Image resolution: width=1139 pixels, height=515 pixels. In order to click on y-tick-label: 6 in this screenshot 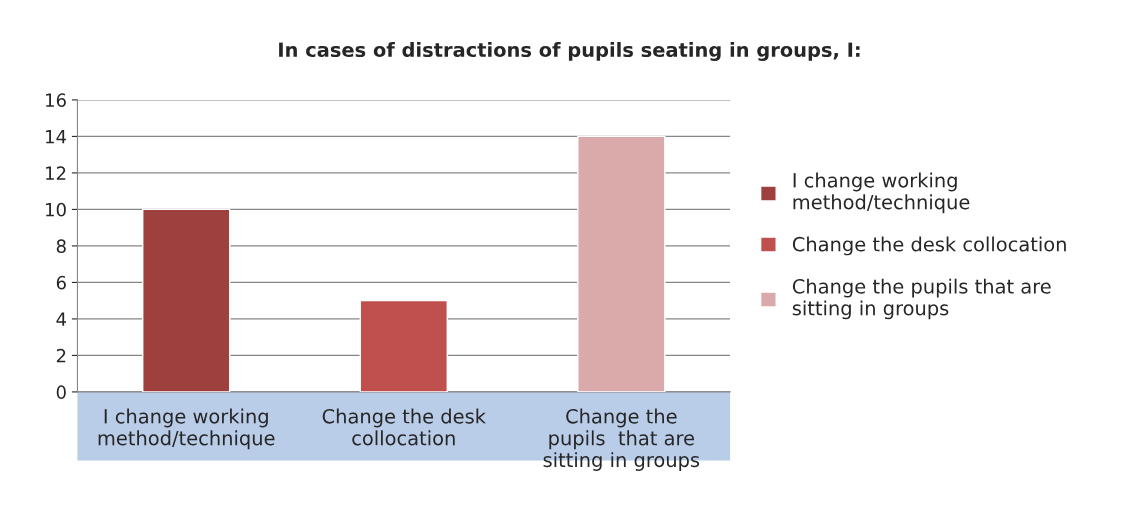, I will do `click(61, 282)`.